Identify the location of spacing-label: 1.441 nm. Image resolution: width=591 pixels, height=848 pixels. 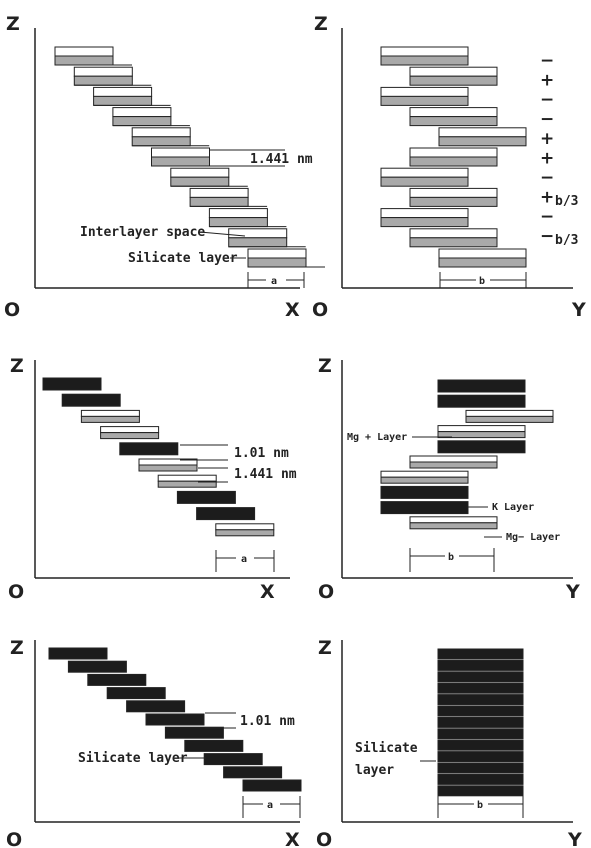
(281, 159).